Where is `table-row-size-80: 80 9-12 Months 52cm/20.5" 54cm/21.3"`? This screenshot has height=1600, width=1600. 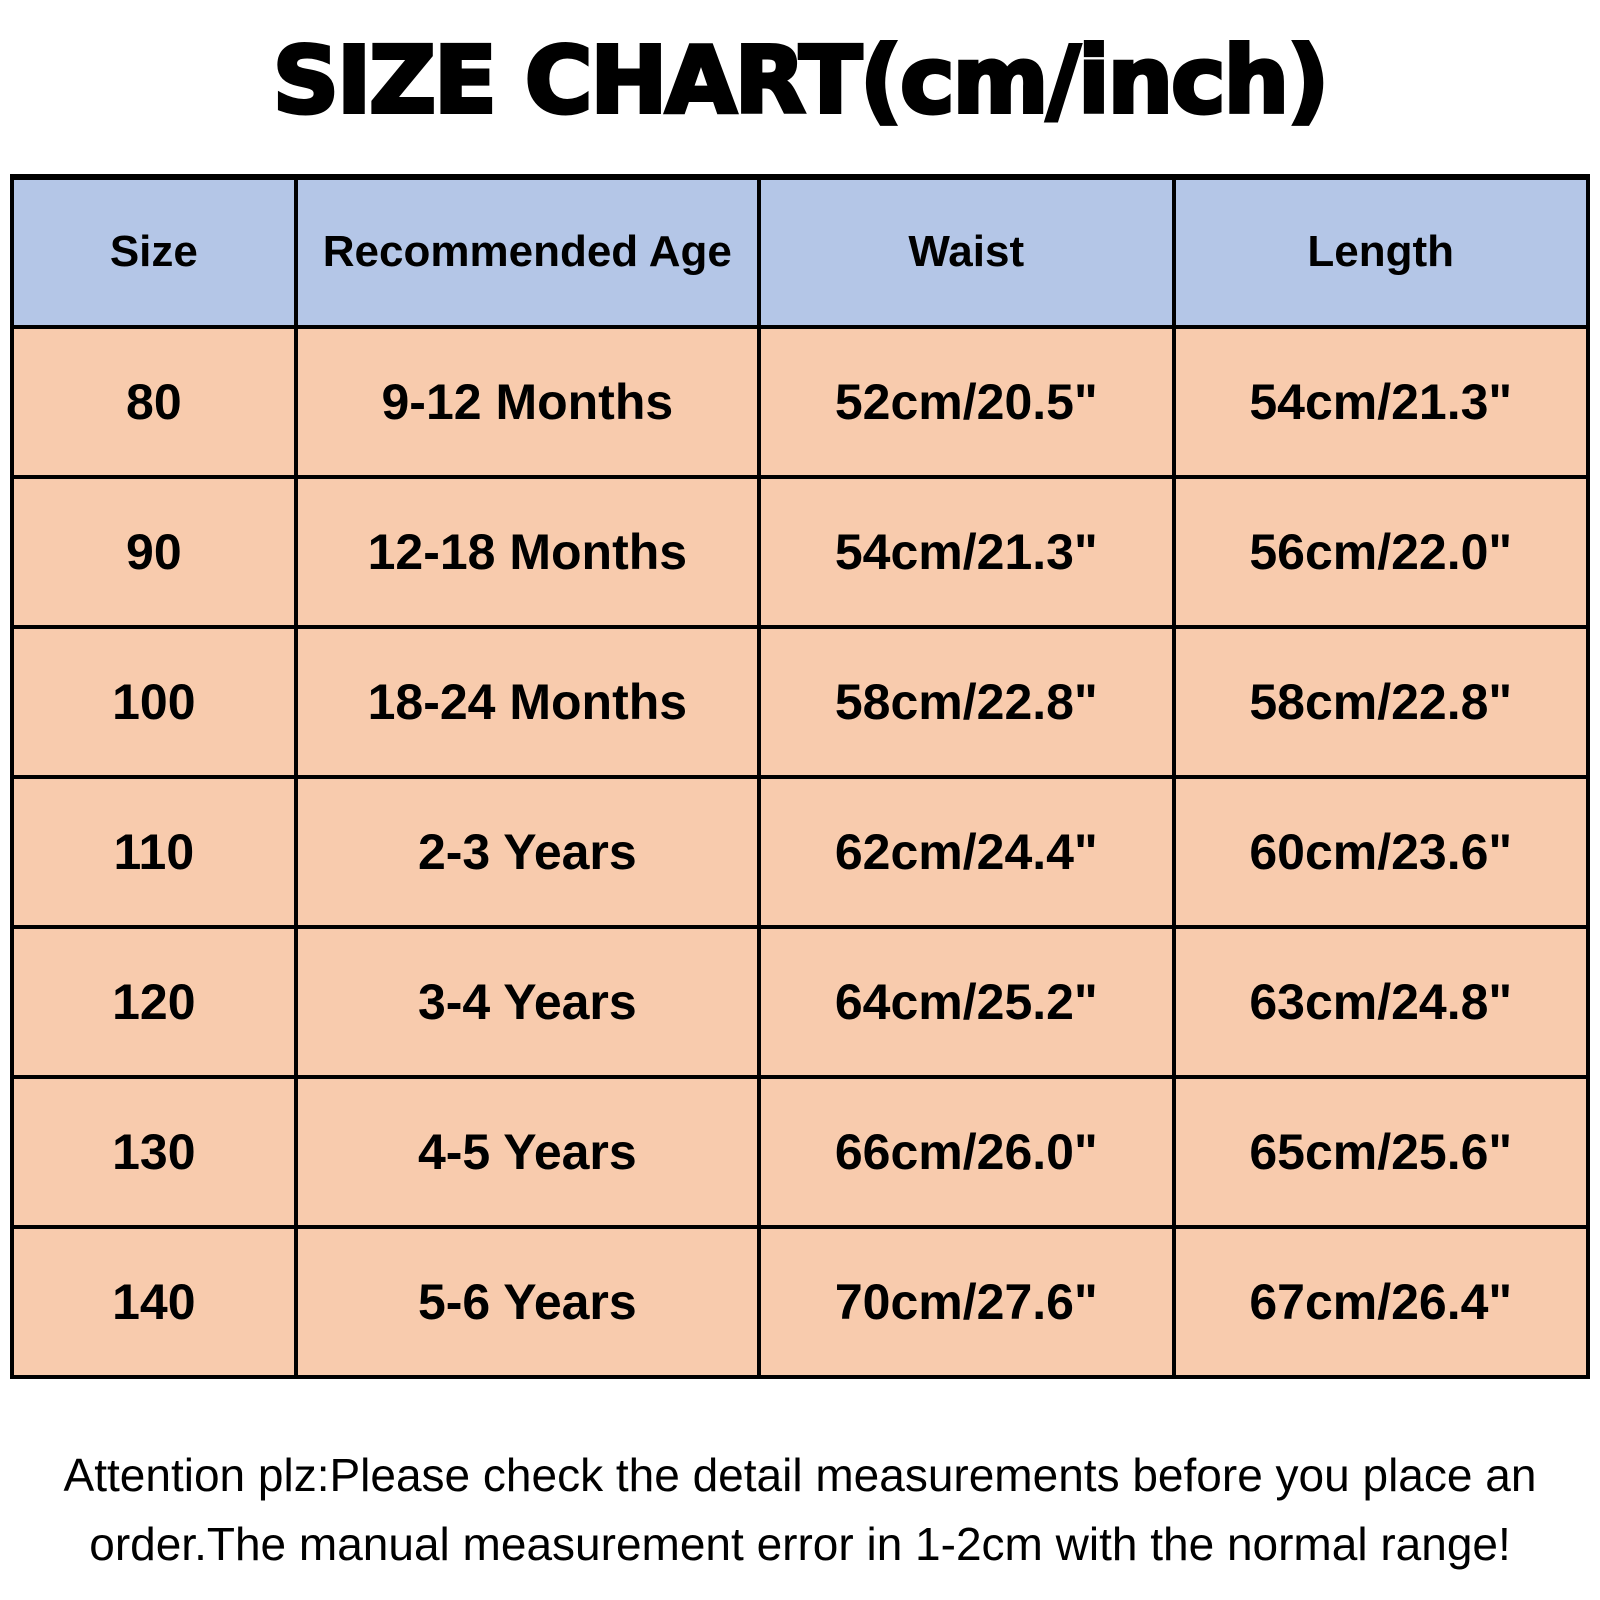
table-row-size-80: 80 9-12 Months 52cm/20.5" 54cm/21.3" is located at coordinates (800, 401).